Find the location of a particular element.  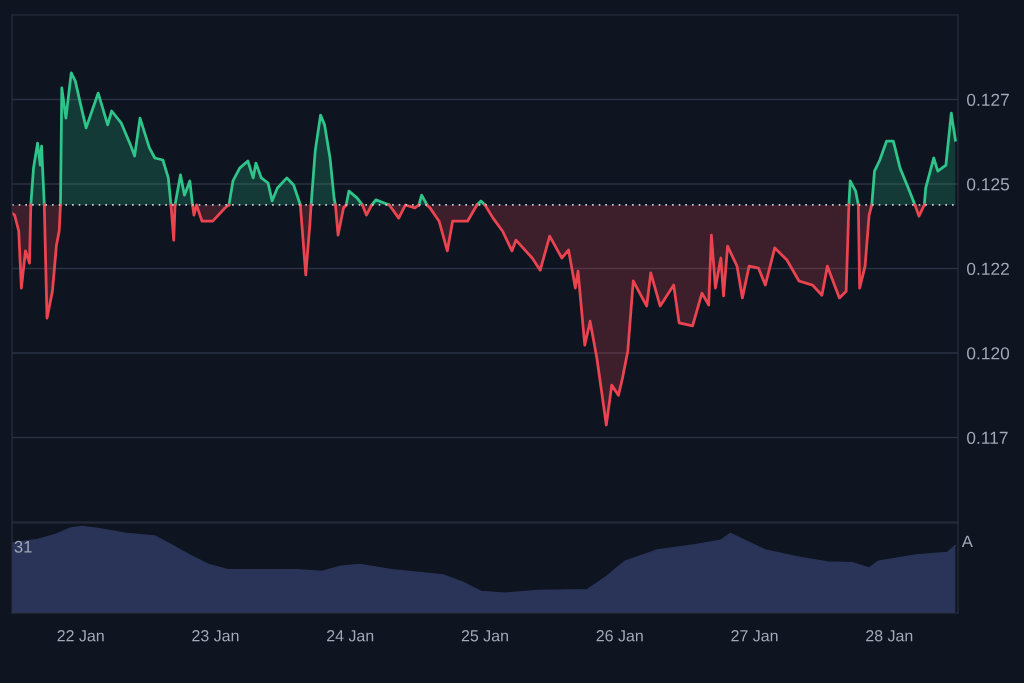

y-tick-label: 0.125 is located at coordinates (988, 184).